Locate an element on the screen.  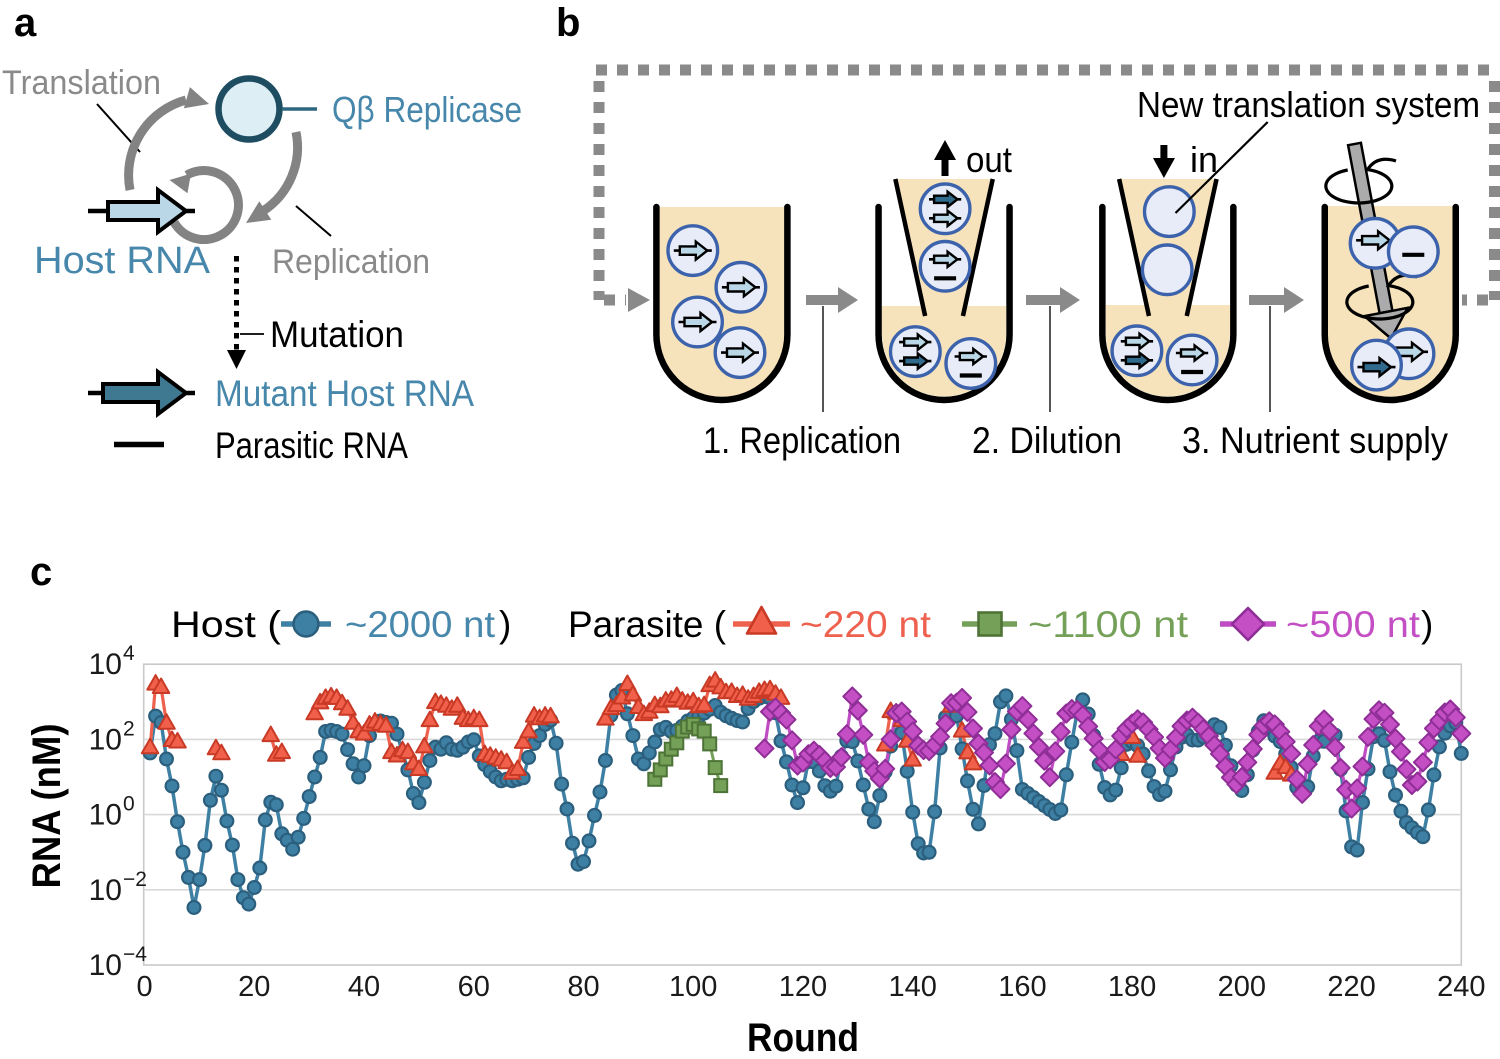
svg-text: a is located at coordinates (25, 23).